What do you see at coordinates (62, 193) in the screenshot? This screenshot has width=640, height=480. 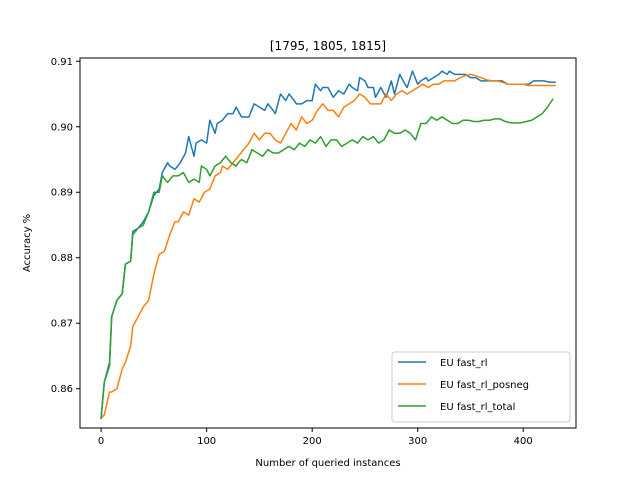 I see `y-tick-label: 0.89` at bounding box center [62, 193].